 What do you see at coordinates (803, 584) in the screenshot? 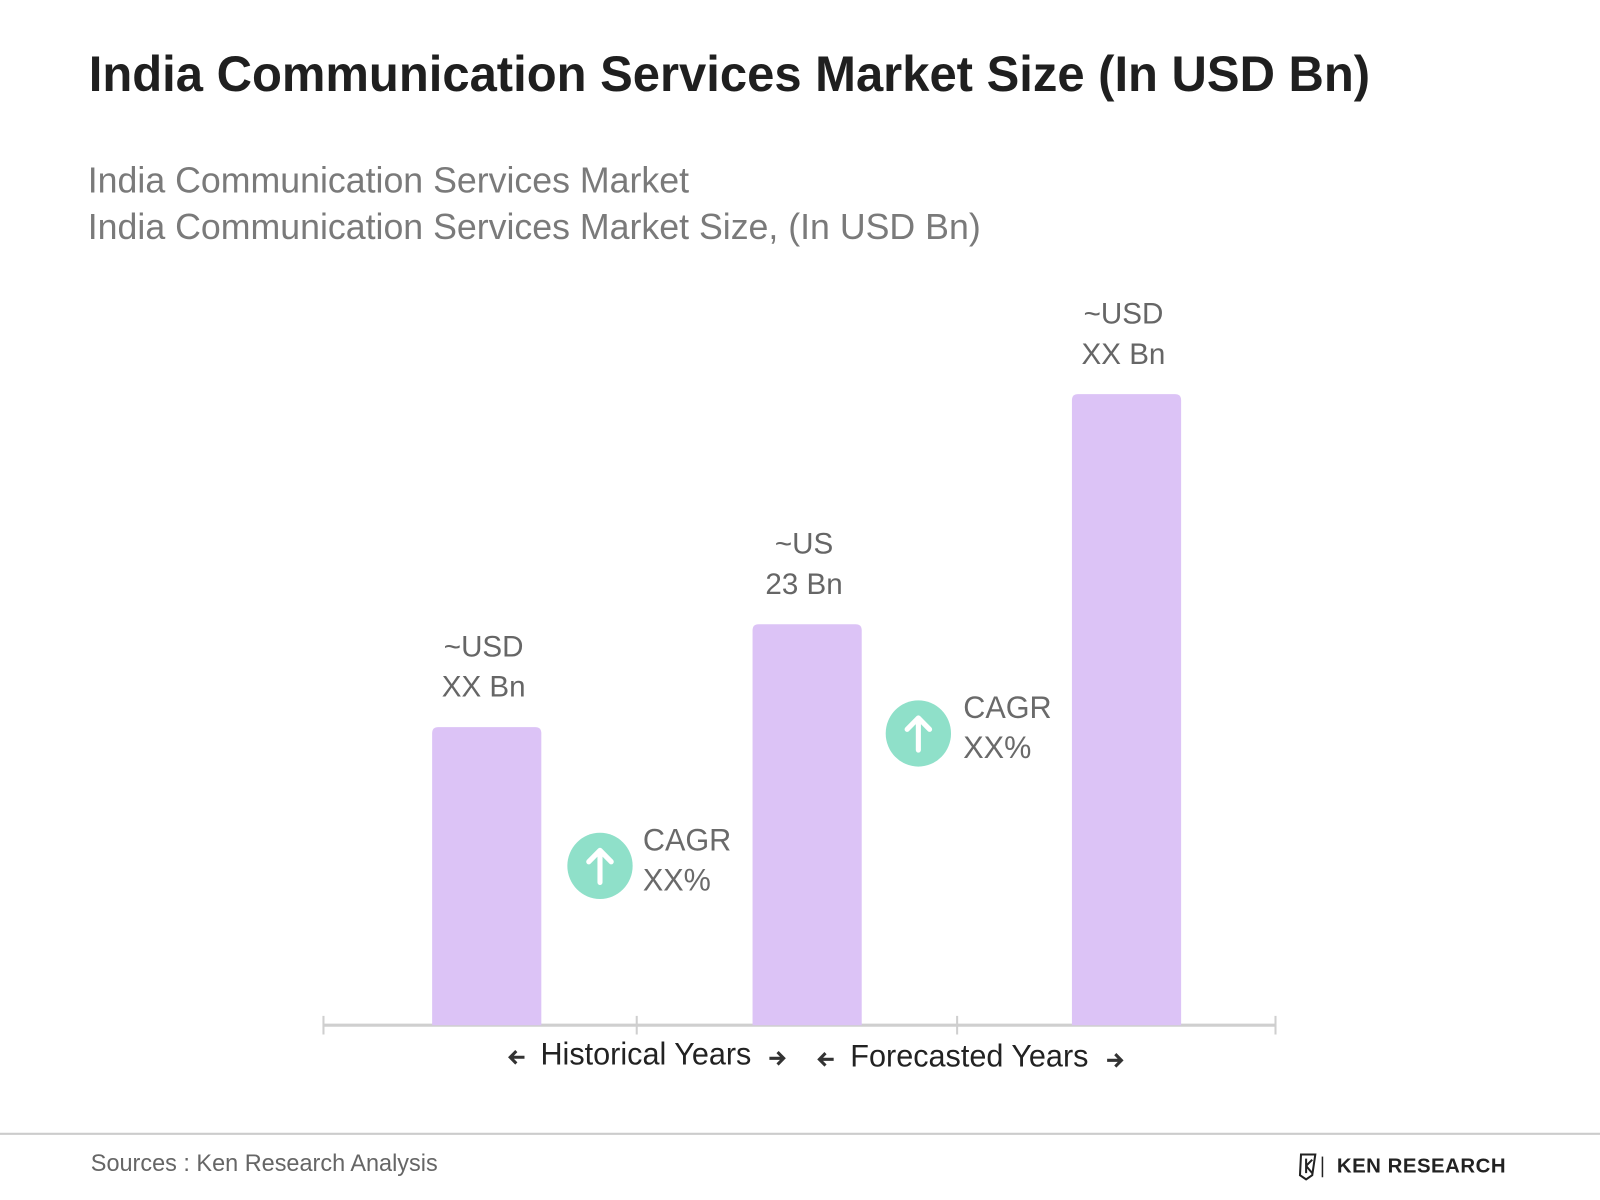
I see `value-label: 23 Bn` at bounding box center [803, 584].